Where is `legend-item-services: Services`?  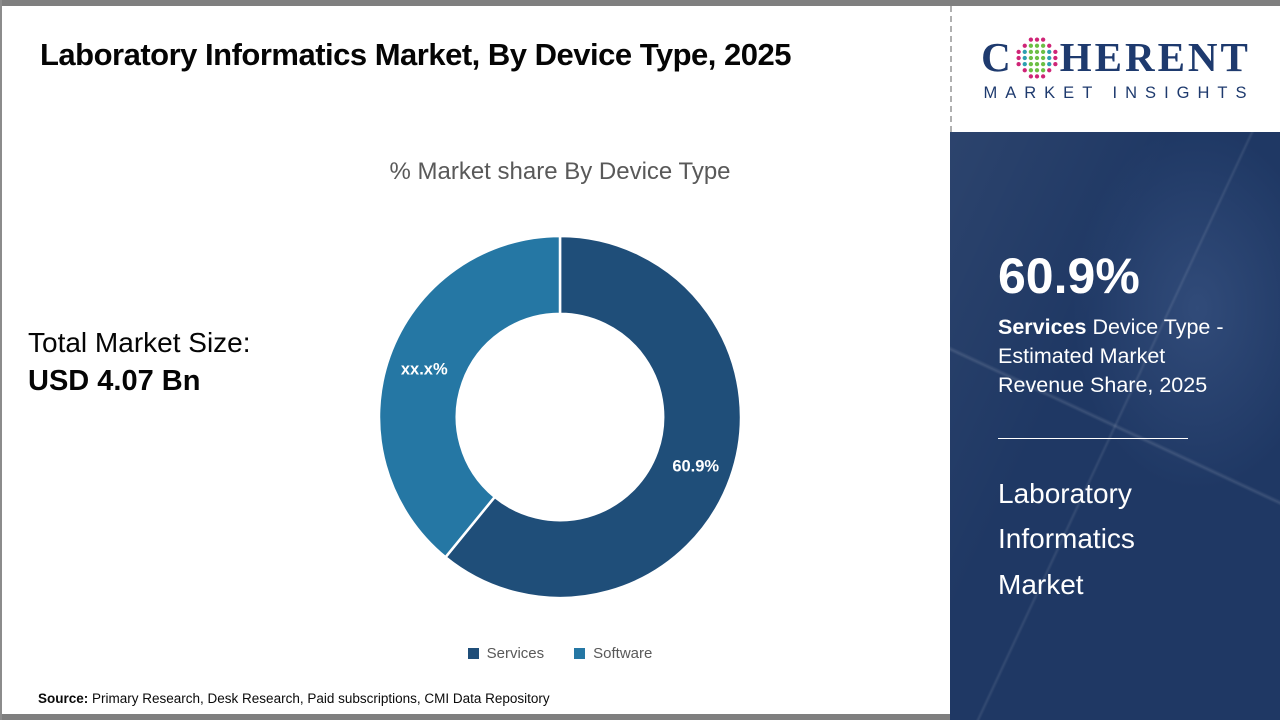 legend-item-services: Services is located at coordinates (506, 653).